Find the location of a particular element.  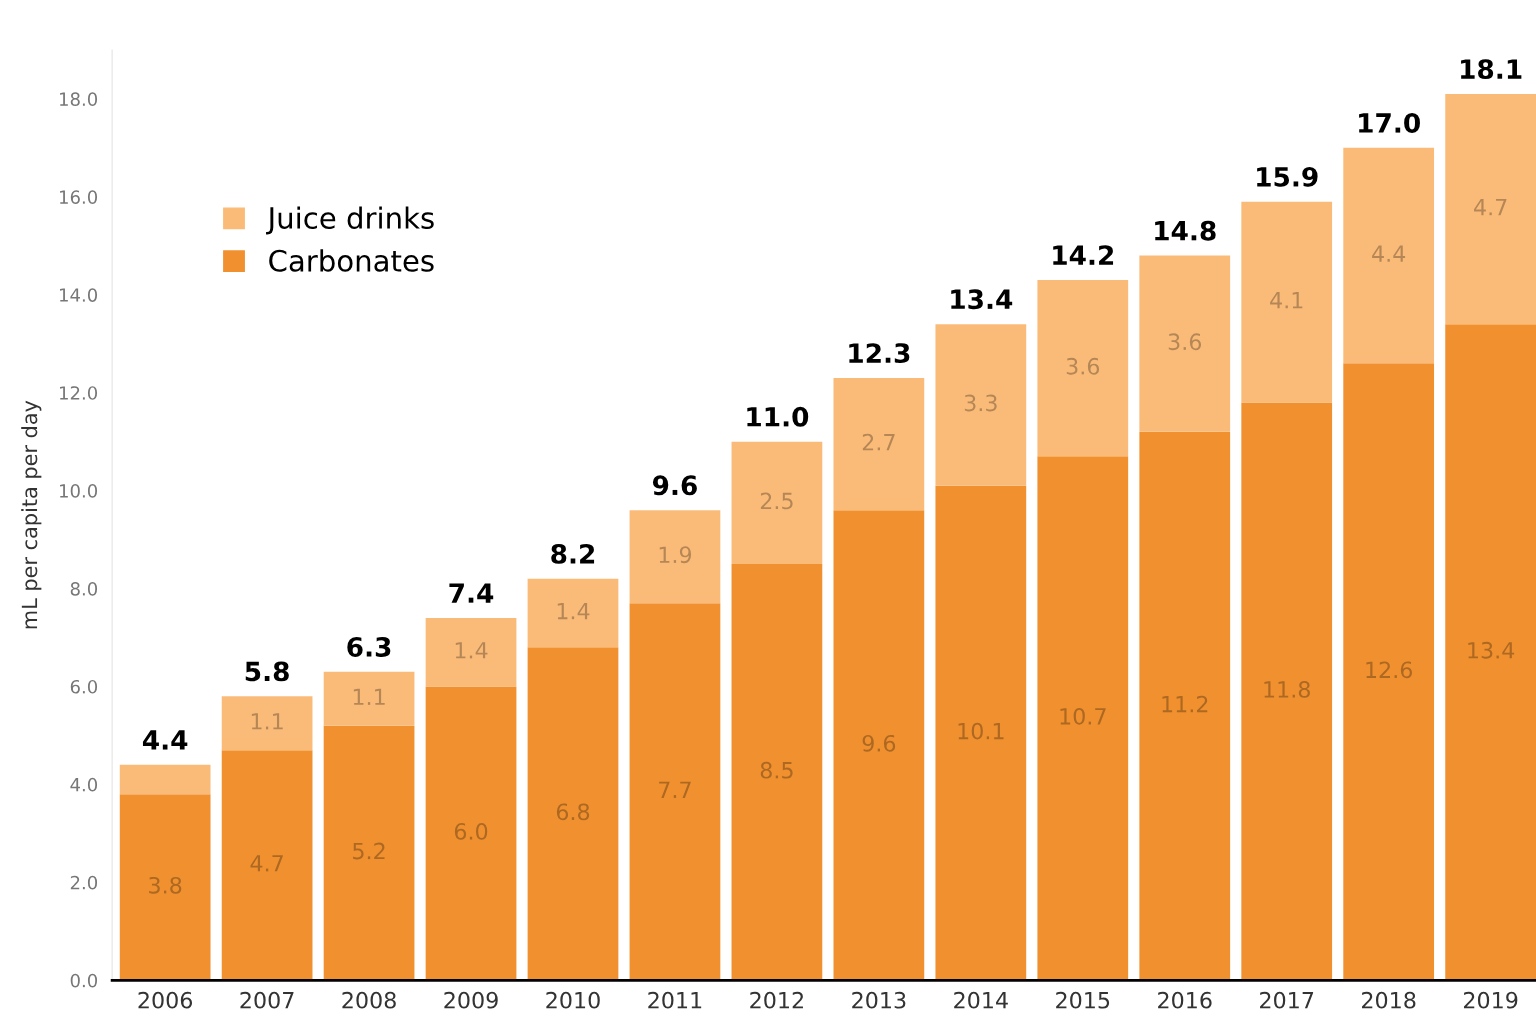

x-tick-label: 2016 is located at coordinates (1185, 1000).